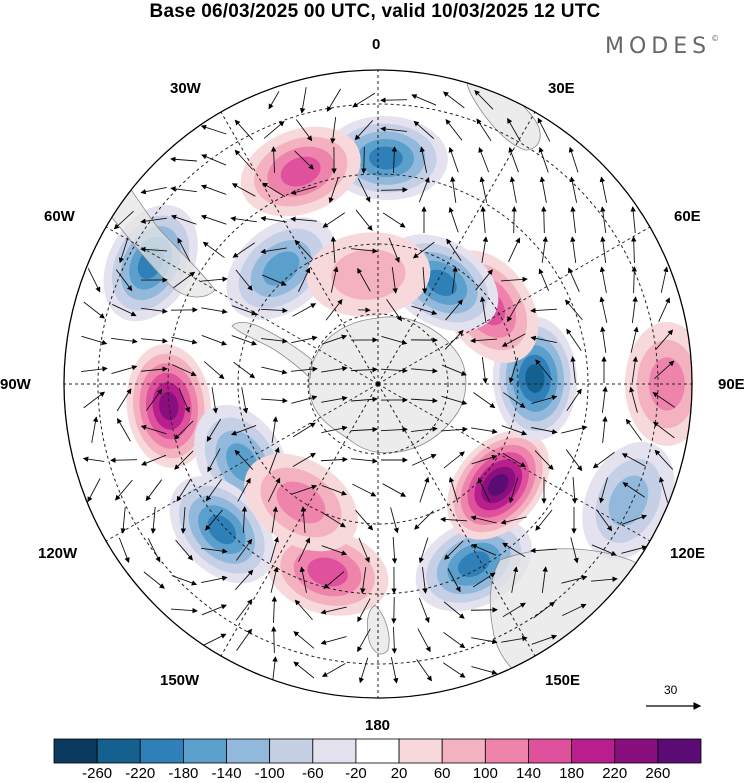 The width and height of the screenshot is (750, 783). What do you see at coordinates (312, 773) in the screenshot?
I see `colorbar-tick-label: -60` at bounding box center [312, 773].